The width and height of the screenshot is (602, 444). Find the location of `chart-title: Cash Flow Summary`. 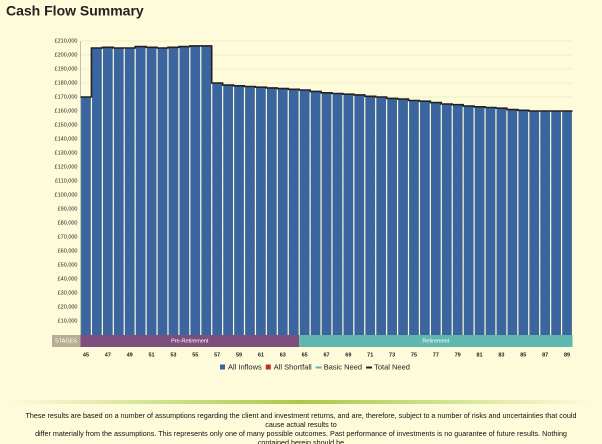

chart-title: Cash Flow Summary is located at coordinates (75, 11).